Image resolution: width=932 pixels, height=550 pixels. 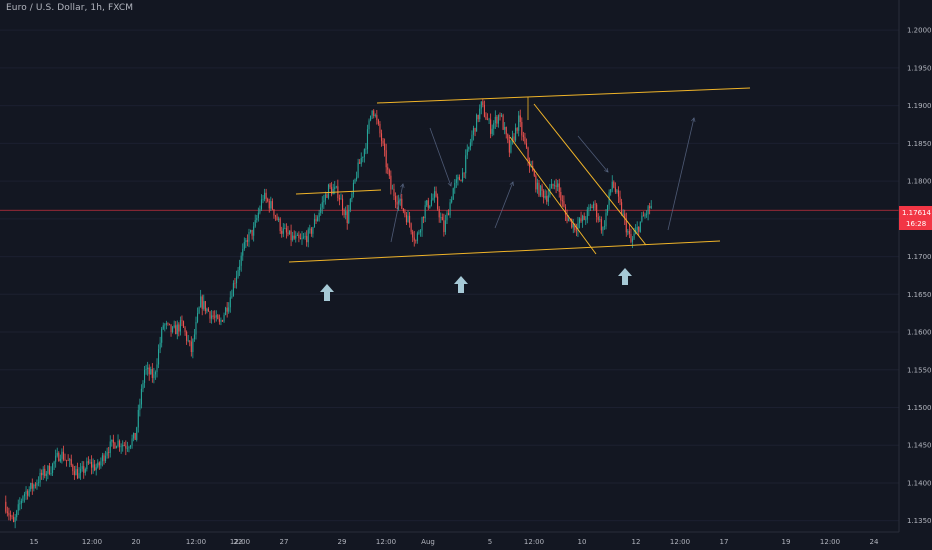 I want to click on projection-arrow-5-head, so click(x=693, y=119).